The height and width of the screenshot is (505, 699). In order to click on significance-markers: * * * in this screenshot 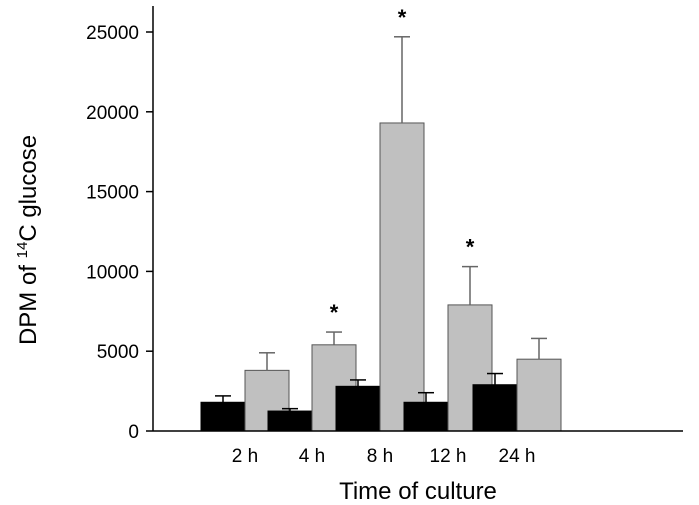, I will do `click(402, 165)`.